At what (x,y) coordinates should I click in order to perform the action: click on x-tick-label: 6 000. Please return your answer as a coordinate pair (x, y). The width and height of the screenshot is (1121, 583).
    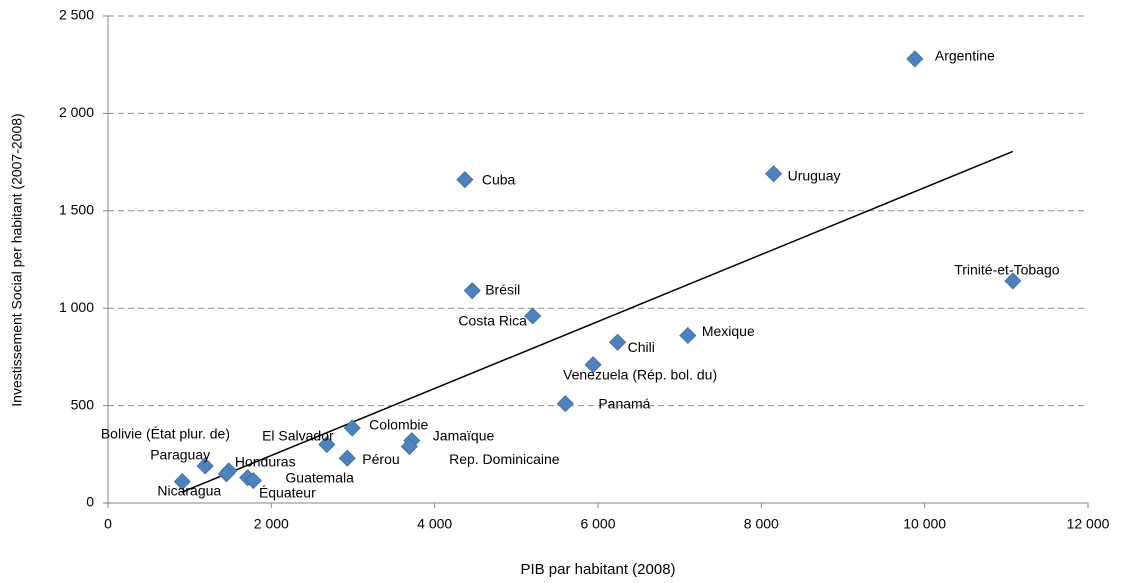
    Looking at the image, I should click on (597, 524).